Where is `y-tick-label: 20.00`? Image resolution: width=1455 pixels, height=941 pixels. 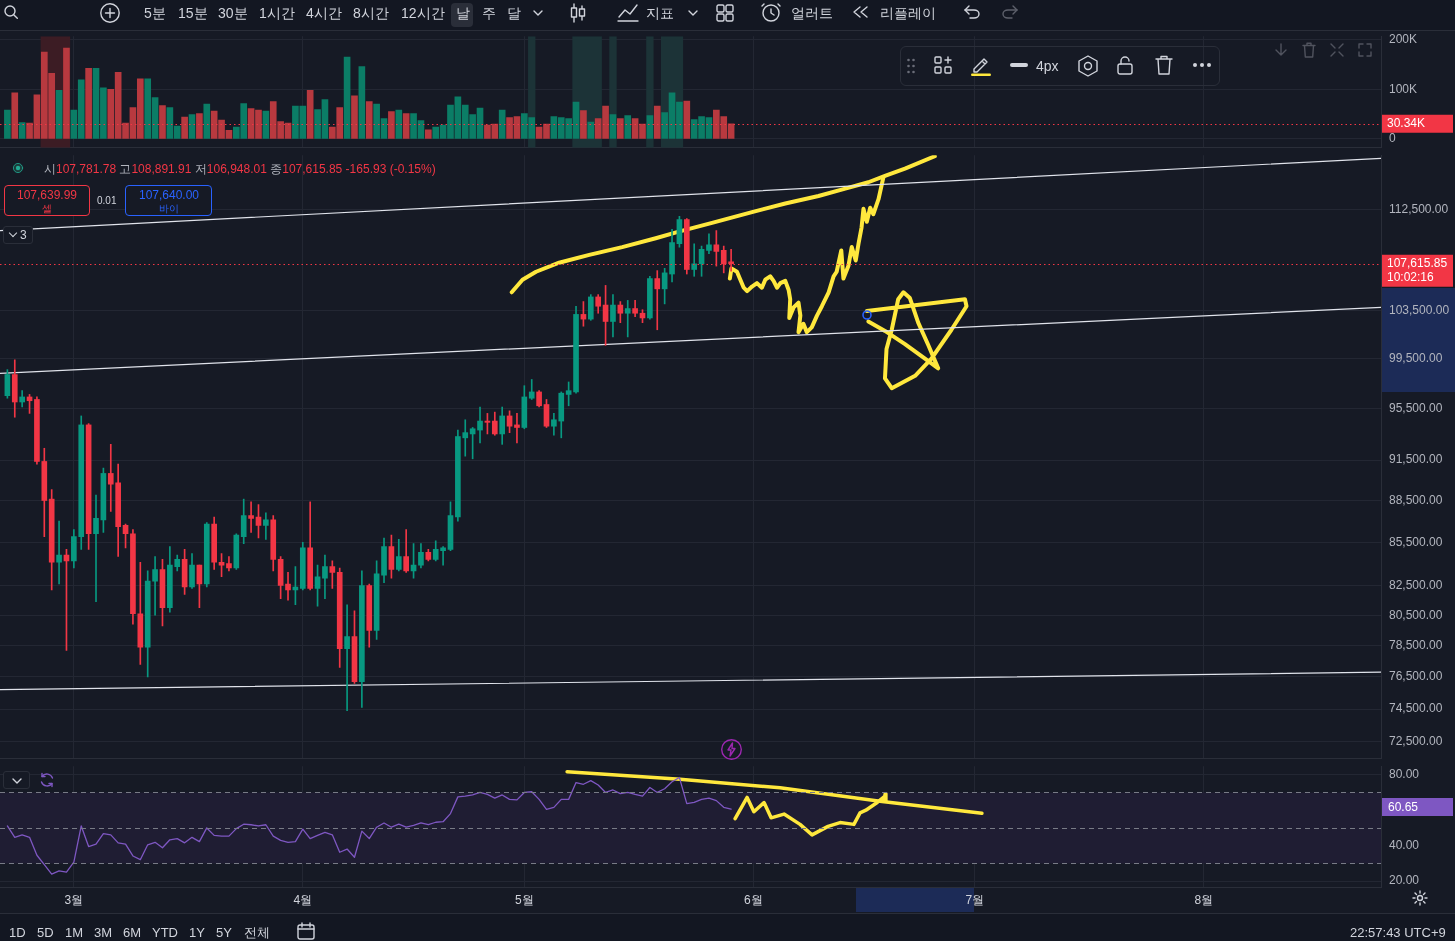 y-tick-label: 20.00 is located at coordinates (1404, 880).